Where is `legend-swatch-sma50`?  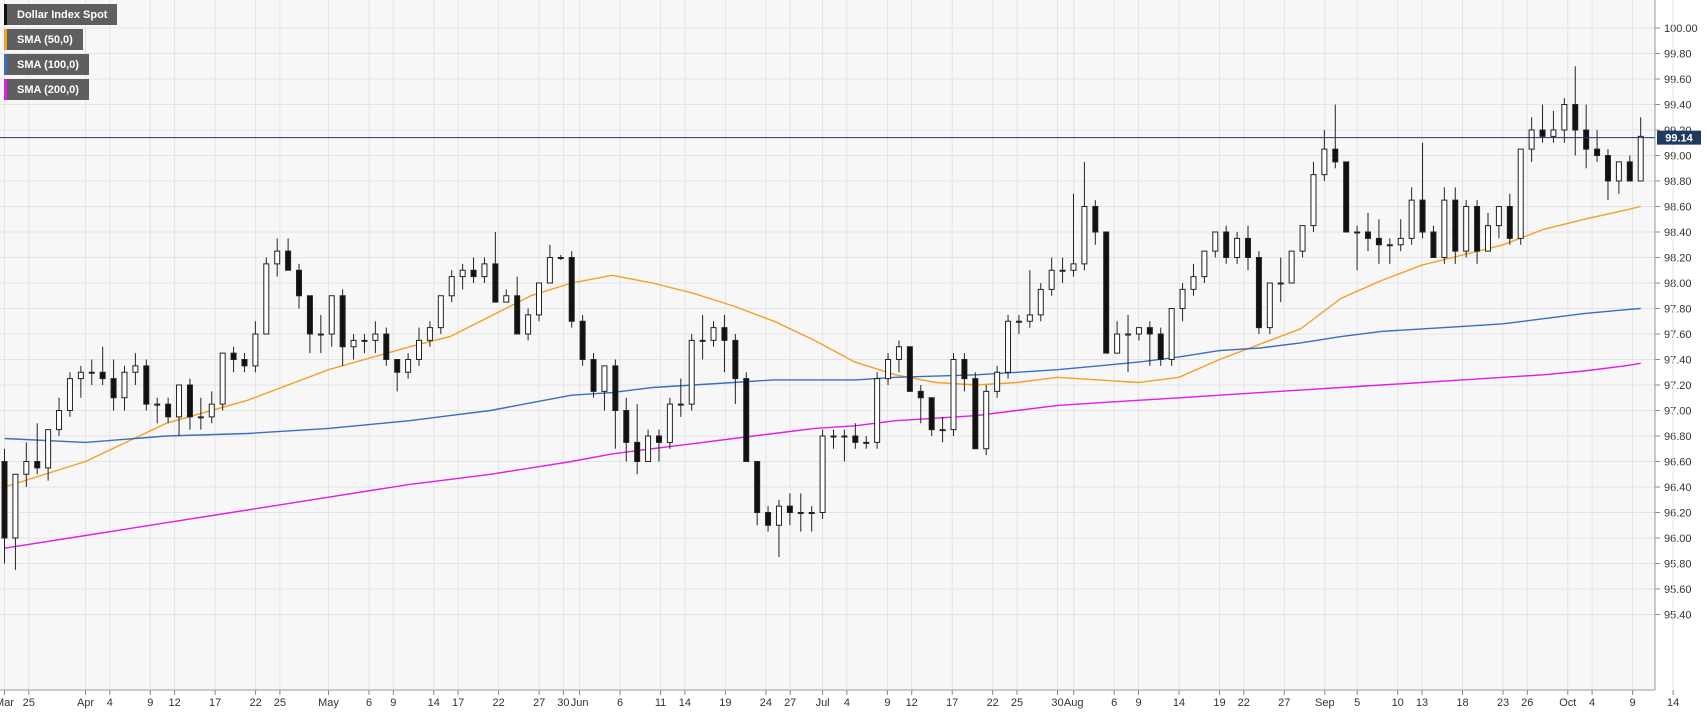 legend-swatch-sma50 is located at coordinates (5, 39).